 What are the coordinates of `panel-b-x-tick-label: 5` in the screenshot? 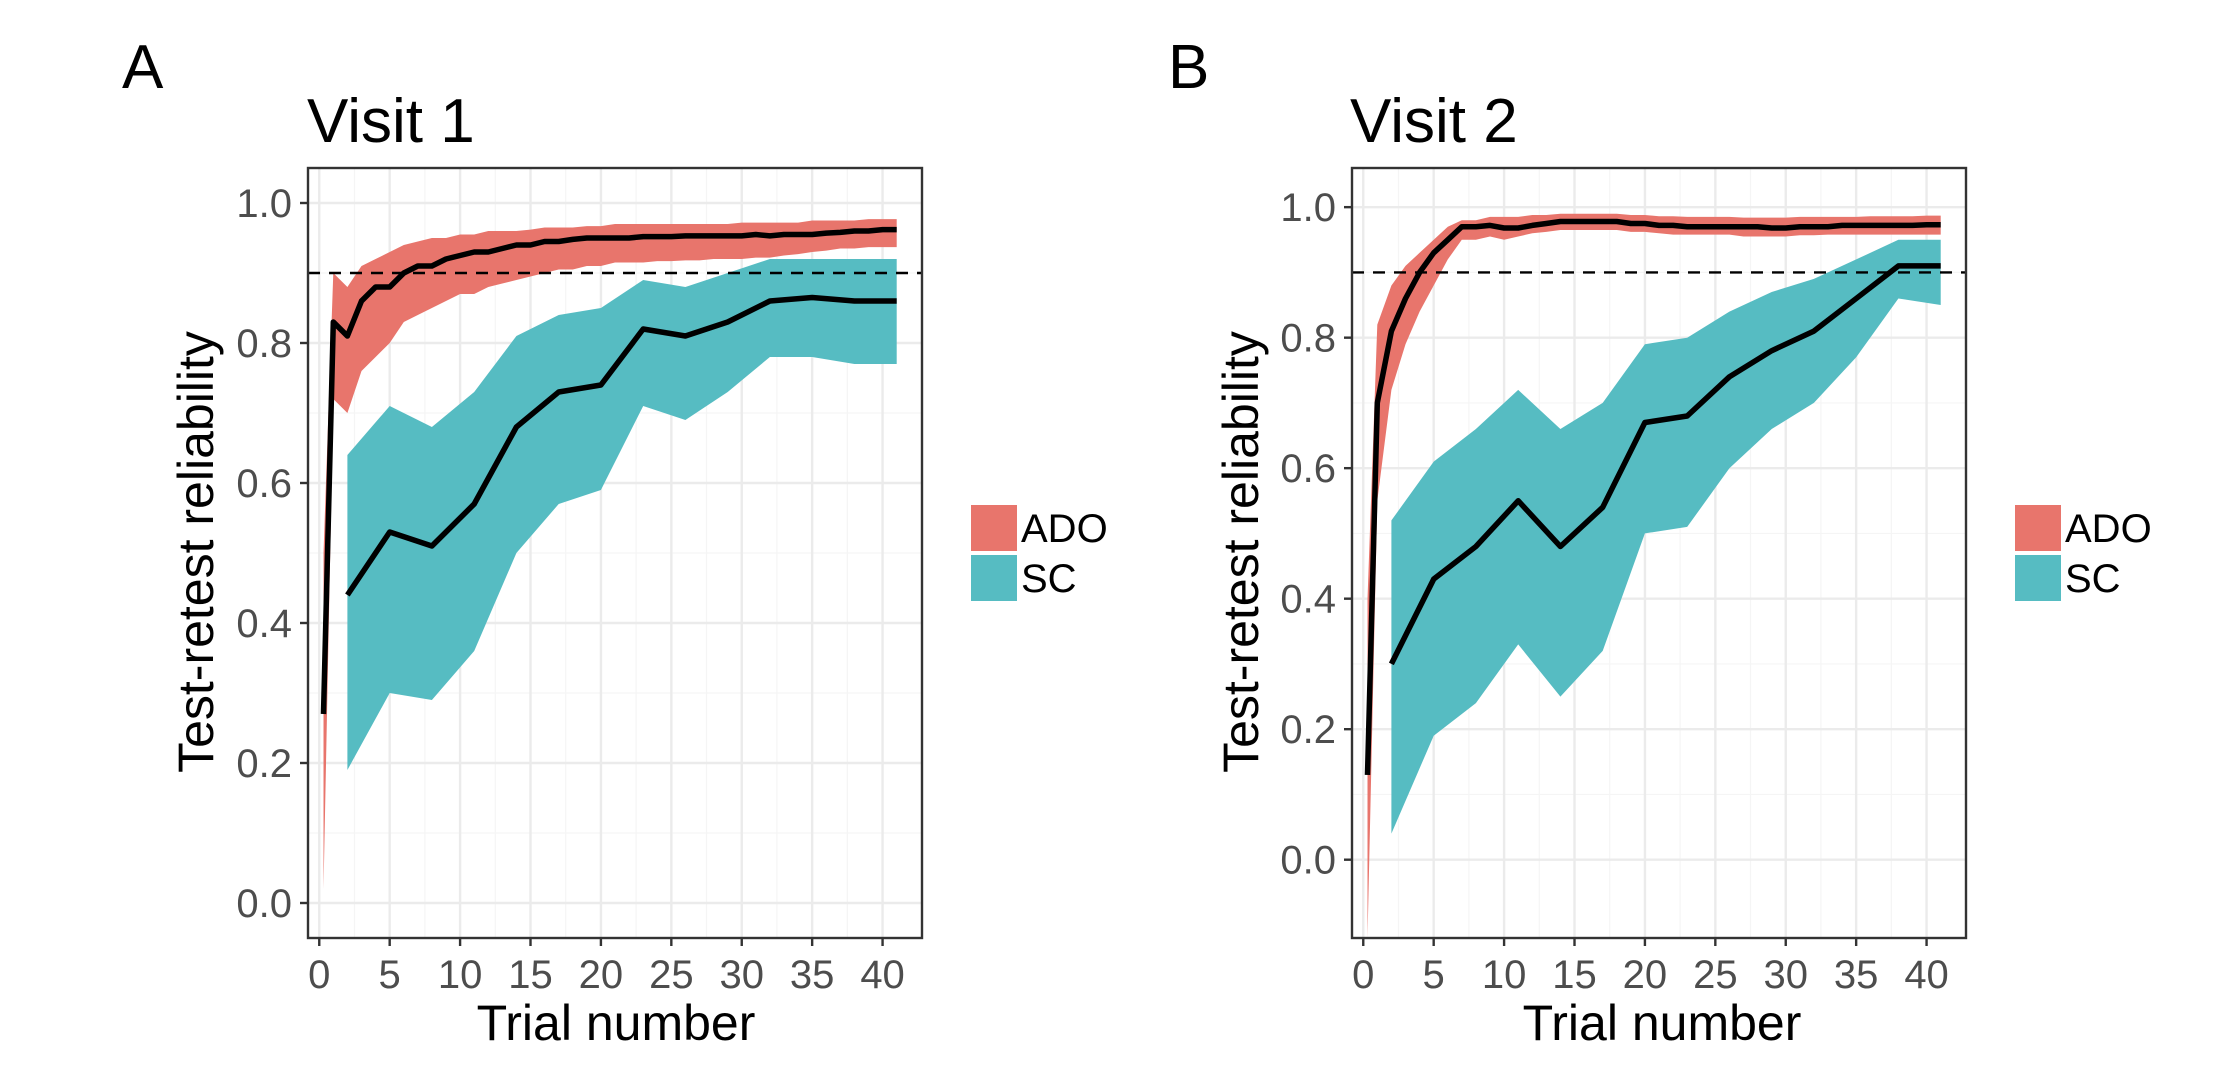 It's located at (1434, 975).